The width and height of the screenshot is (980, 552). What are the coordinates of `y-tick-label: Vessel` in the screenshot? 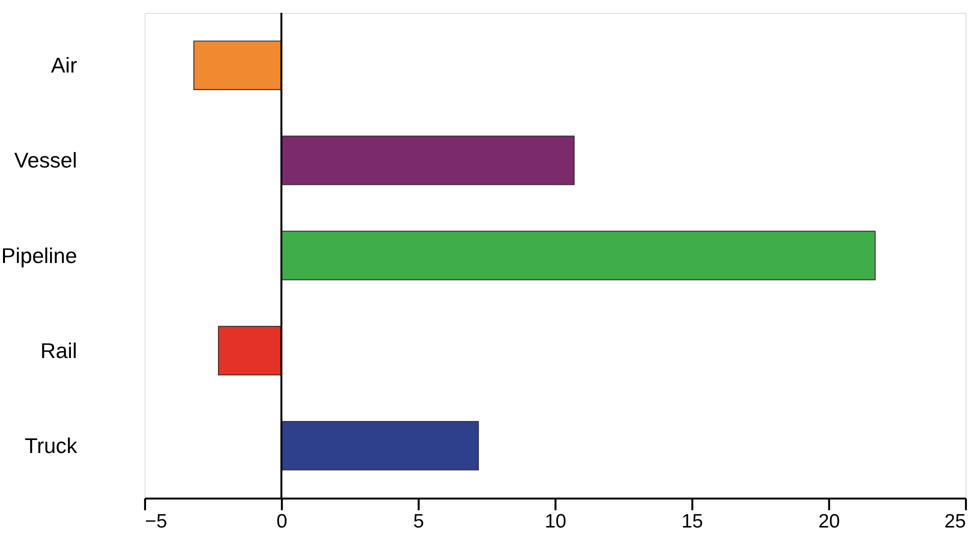 It's located at (46, 160).